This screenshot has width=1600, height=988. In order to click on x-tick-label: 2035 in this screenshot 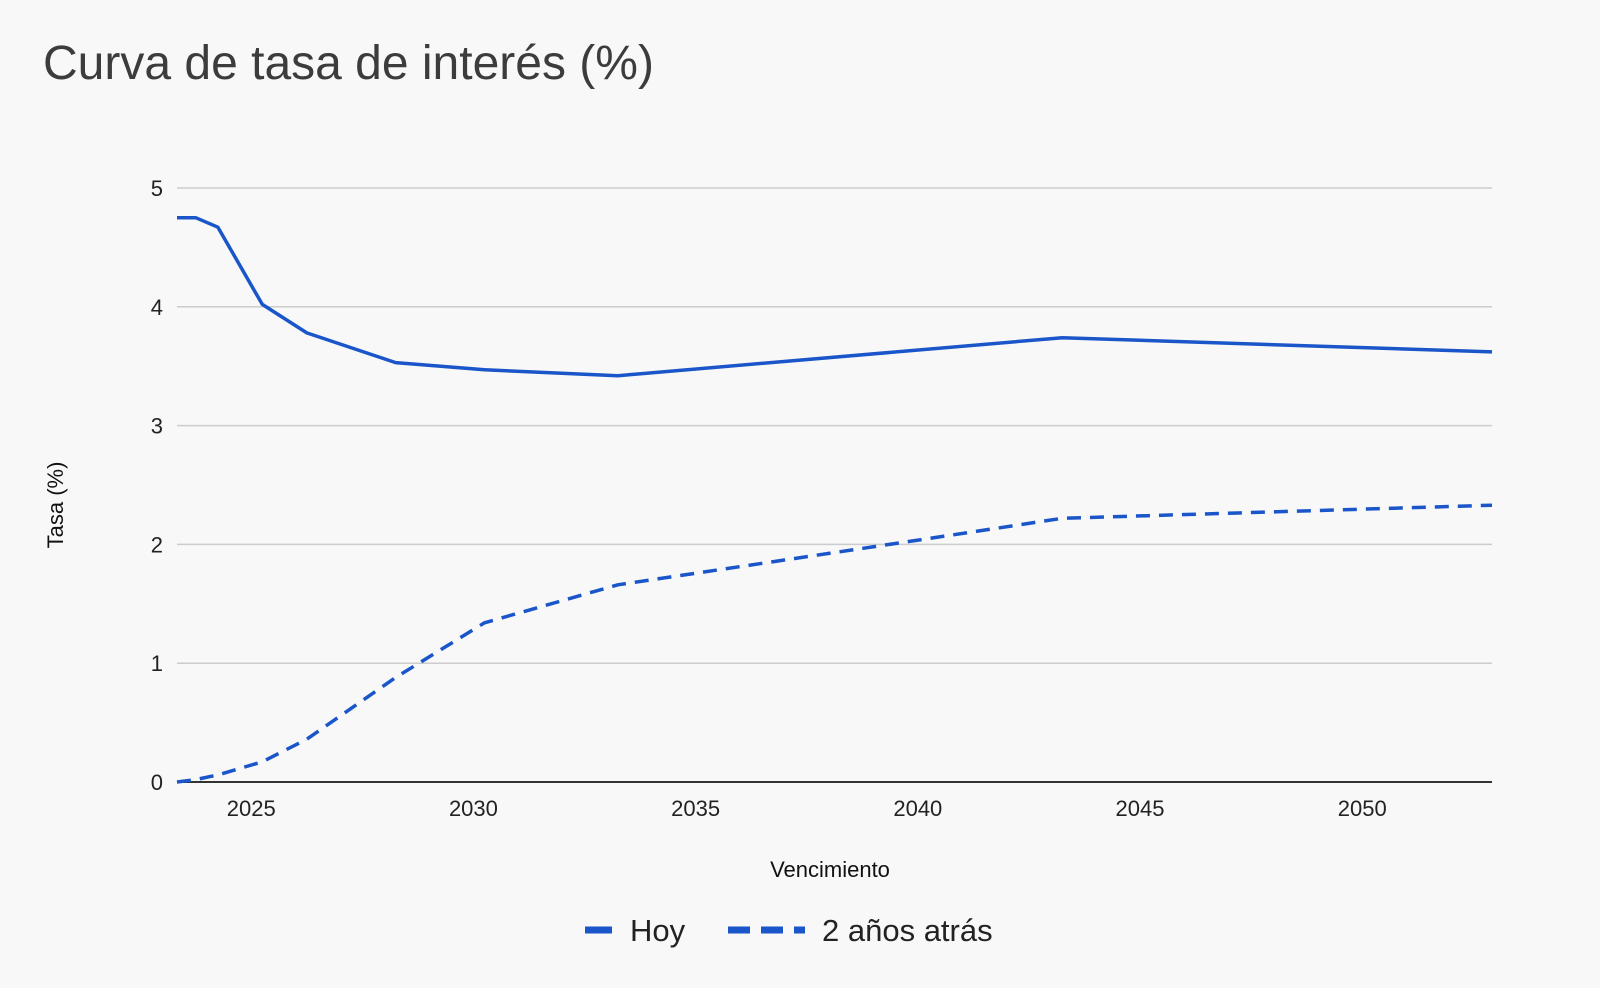, I will do `click(695, 808)`.